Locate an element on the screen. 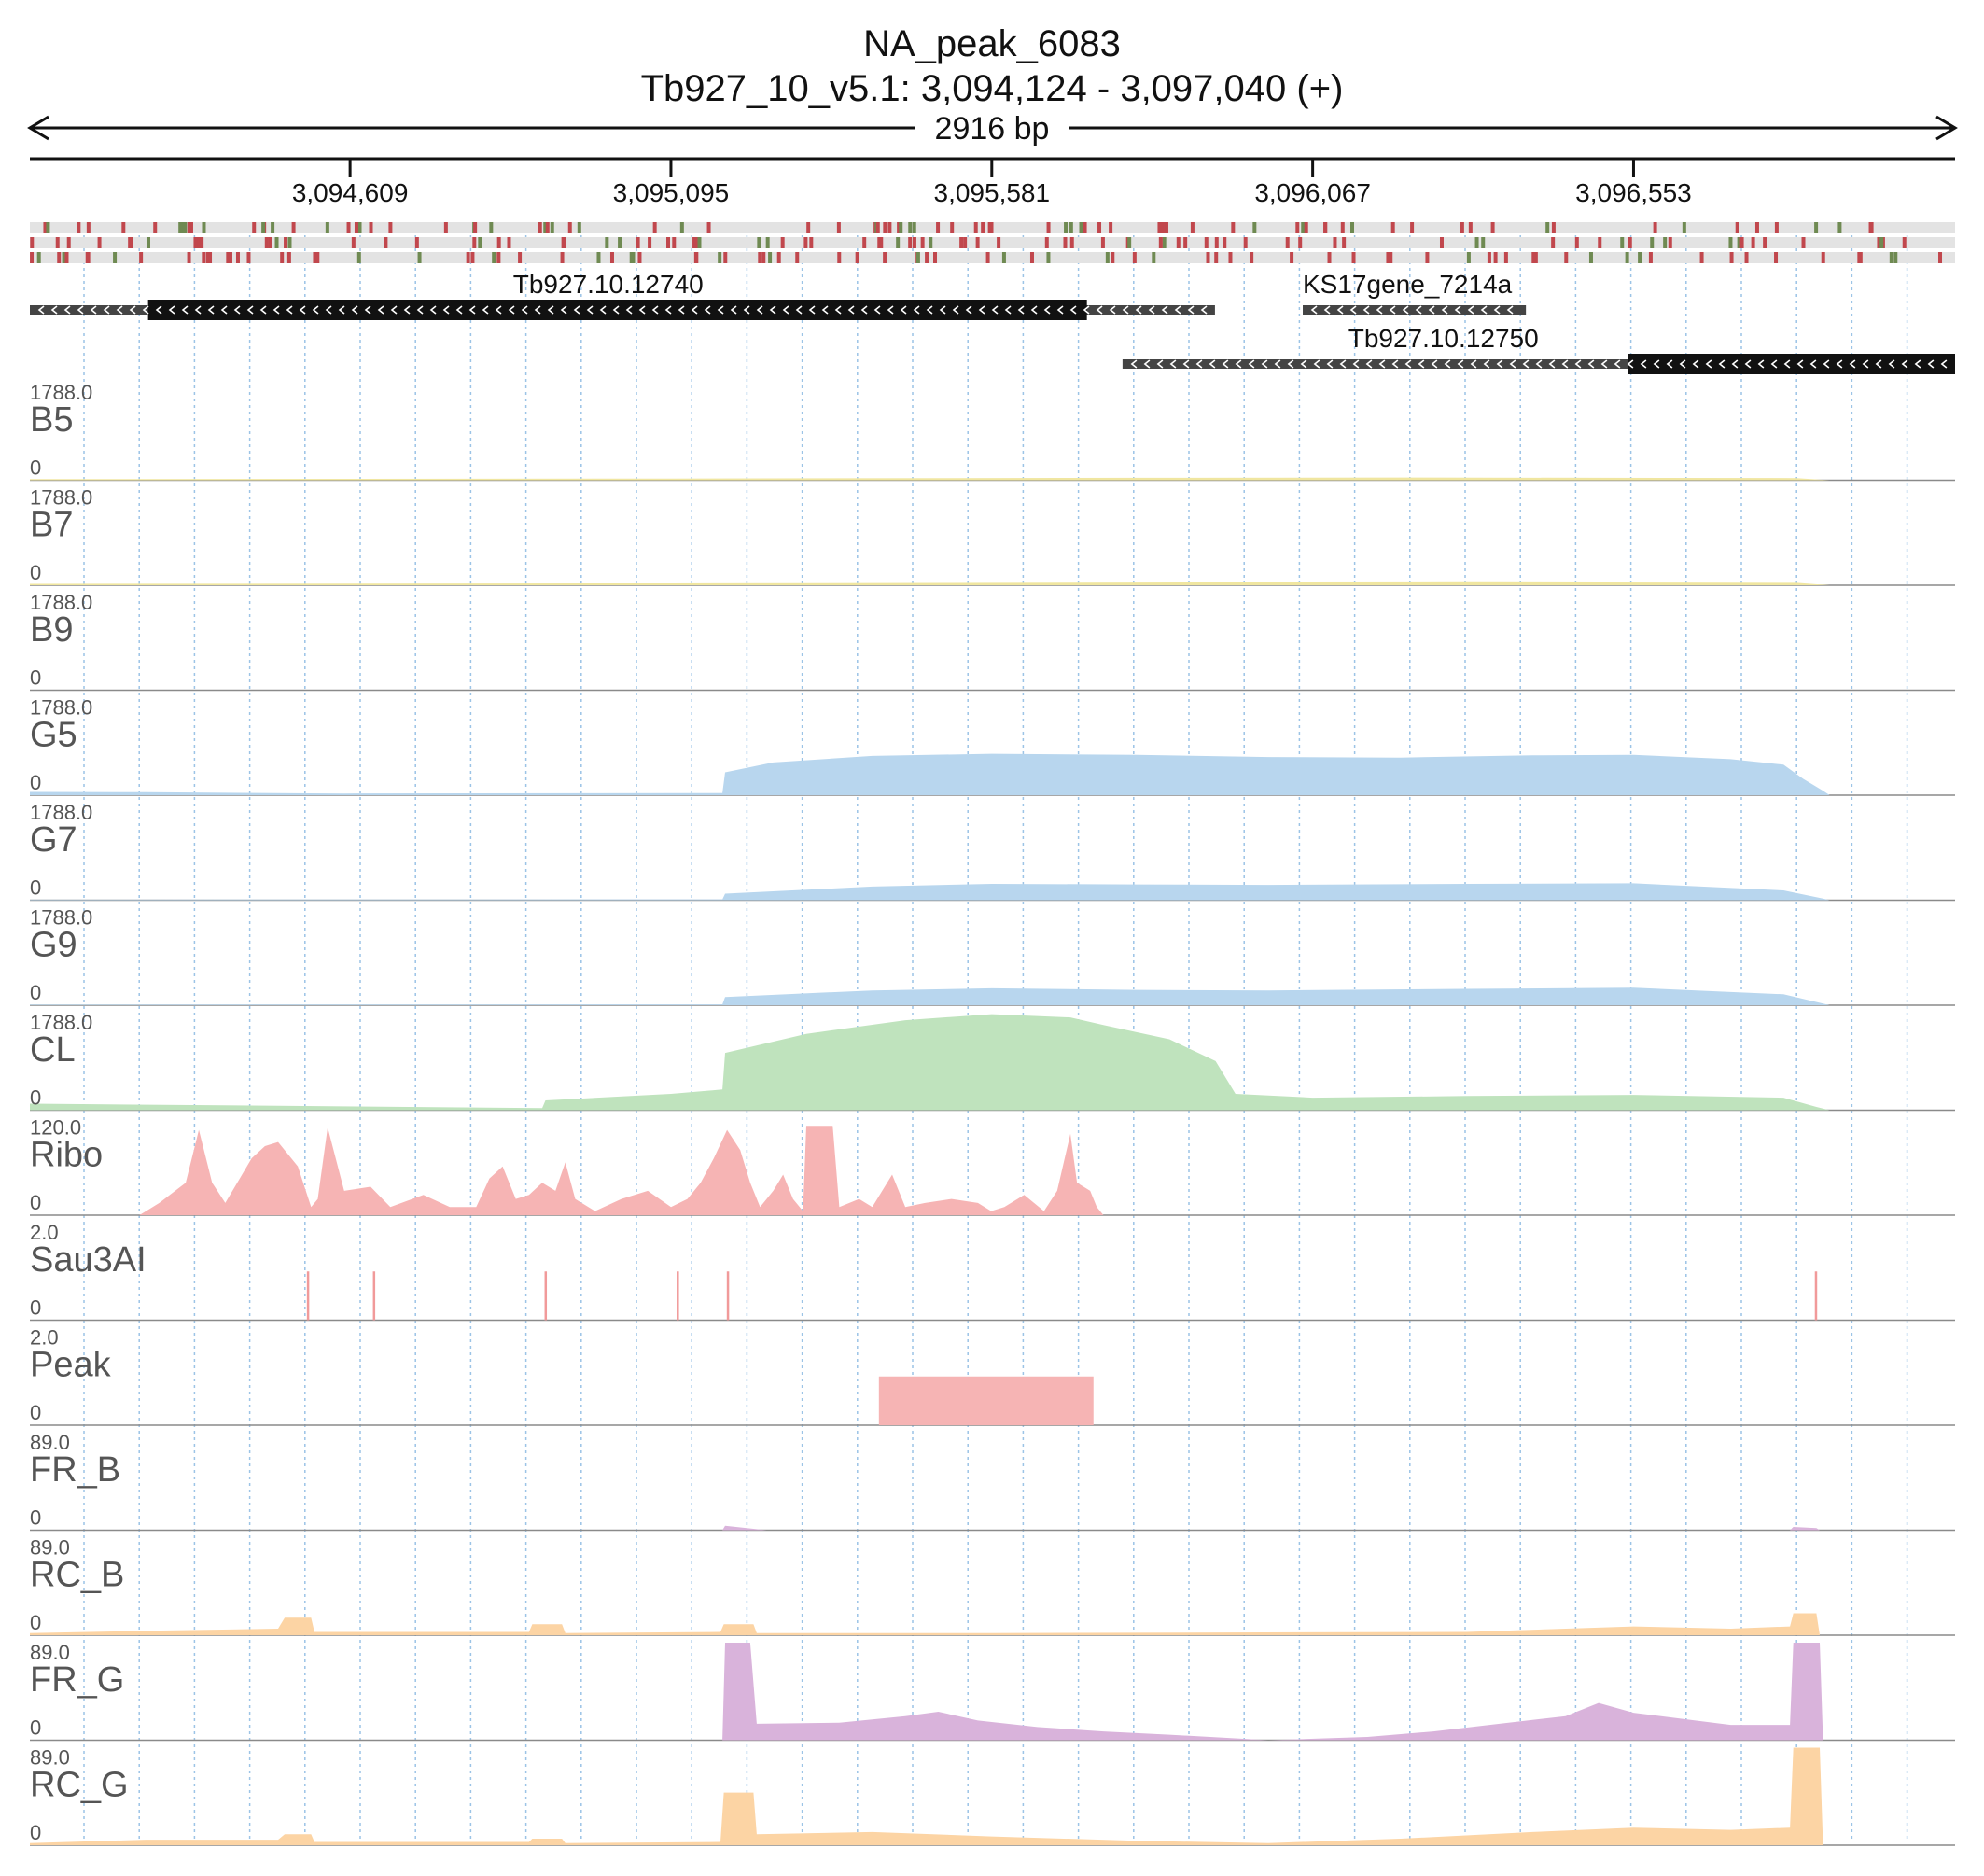 Image resolution: width=1984 pixels, height=1876 pixels. tick-label: 3,096,553 is located at coordinates (1633, 192).